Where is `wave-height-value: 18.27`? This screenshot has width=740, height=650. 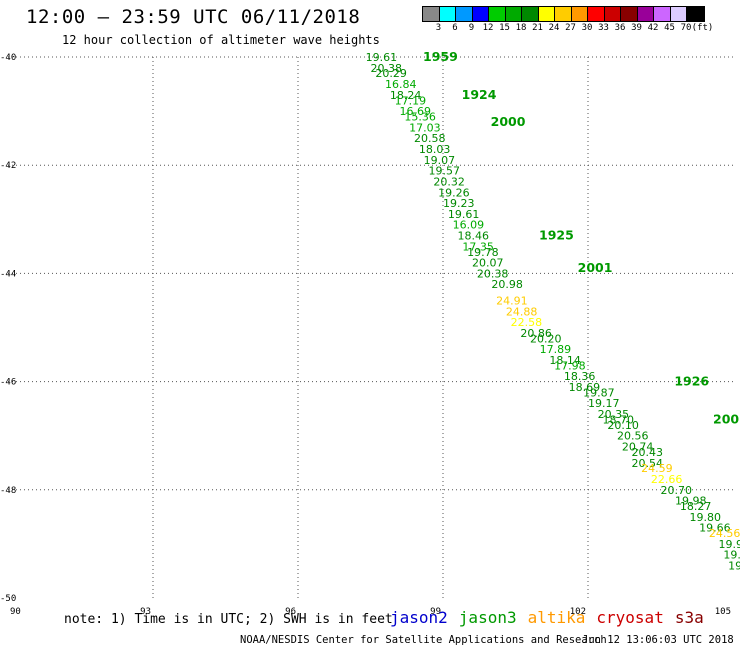 wave-height-value: 18.27 is located at coordinates (696, 506).